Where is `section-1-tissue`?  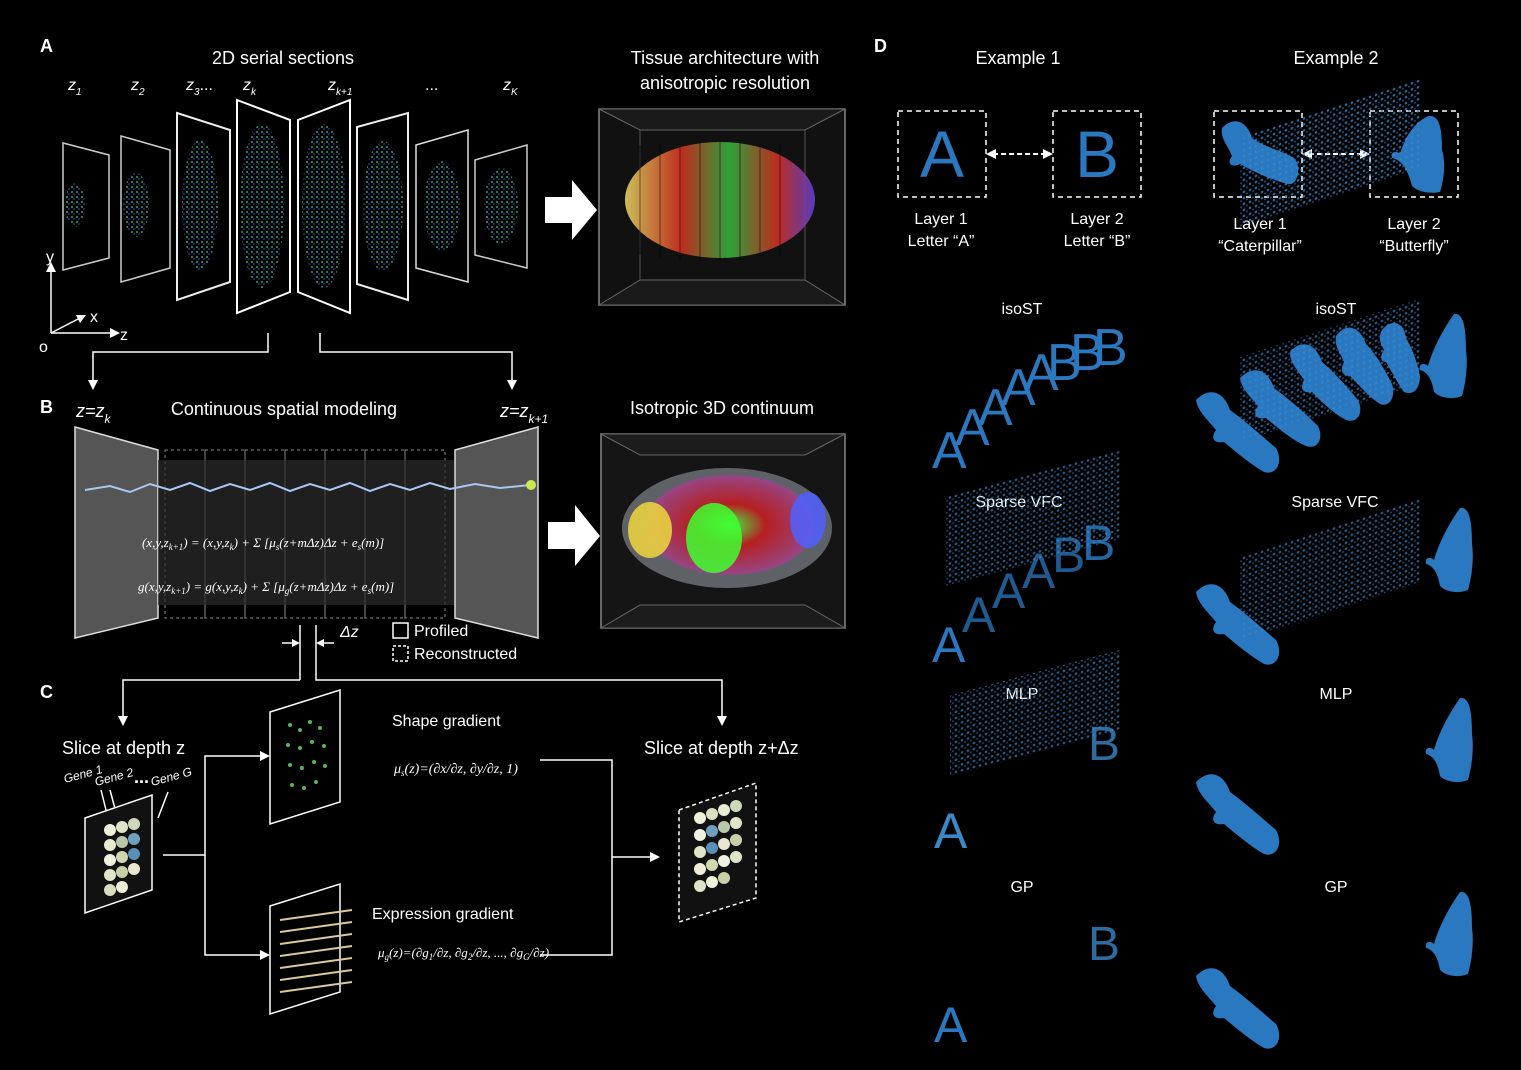 section-1-tissue is located at coordinates (75, 205).